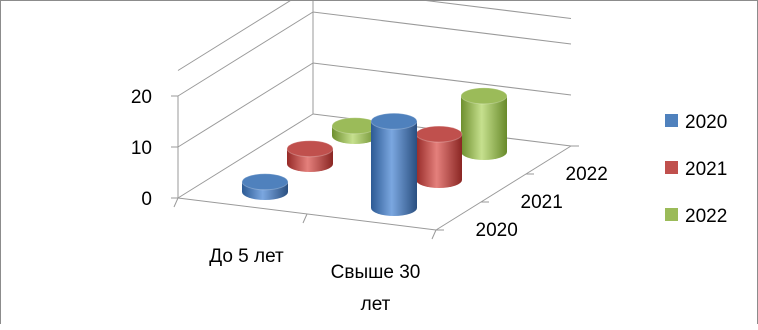 The height and width of the screenshot is (330, 758). What do you see at coordinates (503, 188) in the screenshot?
I see `depth-axis-line` at bounding box center [503, 188].